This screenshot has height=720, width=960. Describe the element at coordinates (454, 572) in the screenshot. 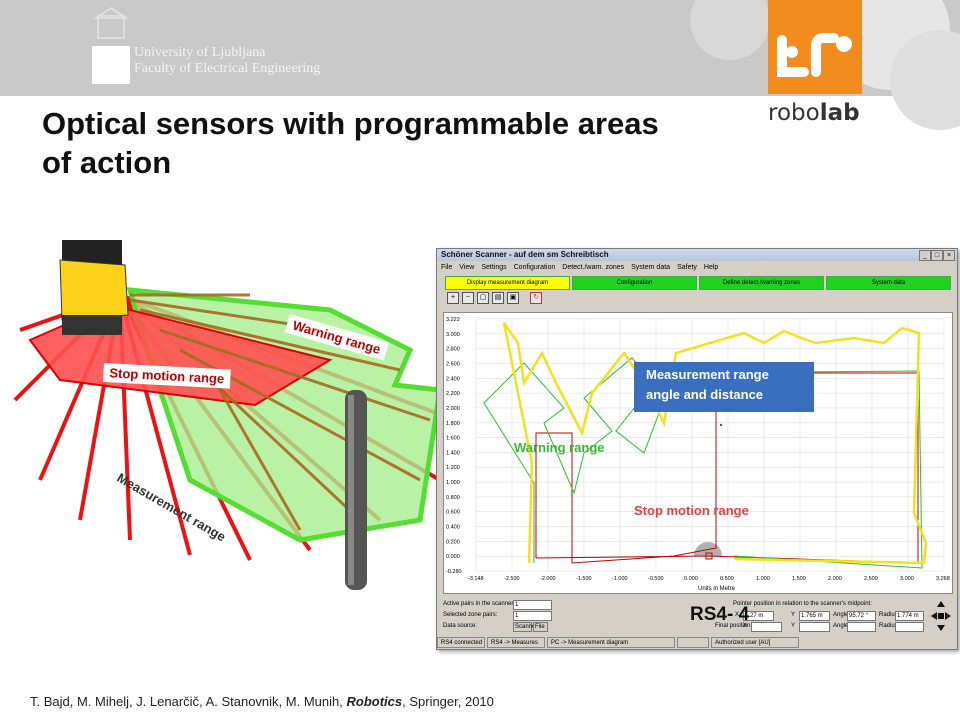

I see `y-tick-label: -0.280` at that location.